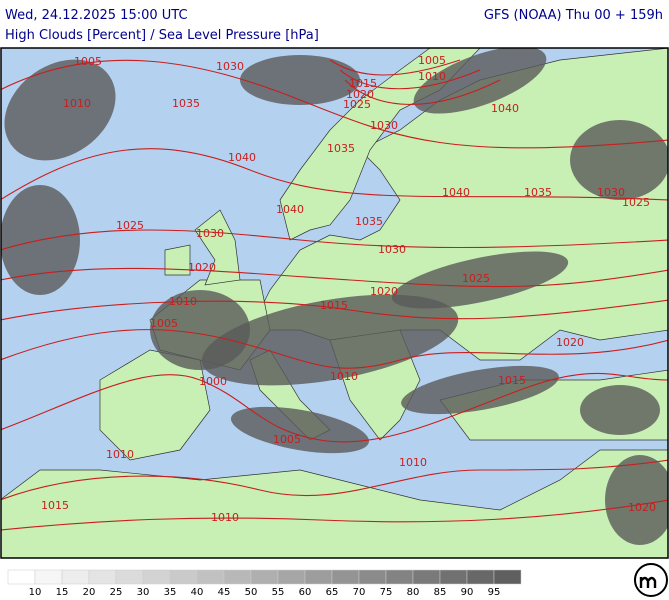 This screenshot has width=669, height=600. I want to click on model-run: GFS (NOAA) Thu 00 + 159h, so click(573, 15).